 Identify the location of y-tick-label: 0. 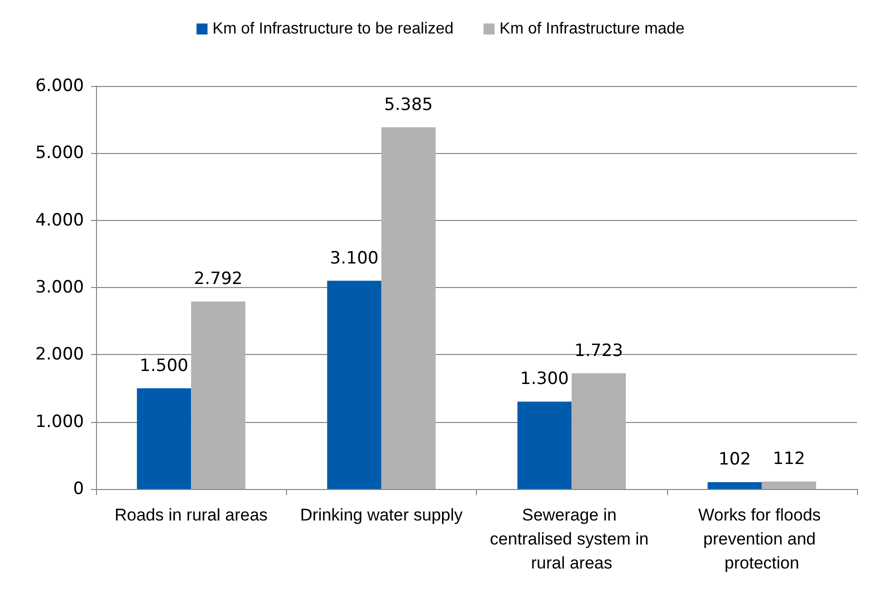
(78, 489).